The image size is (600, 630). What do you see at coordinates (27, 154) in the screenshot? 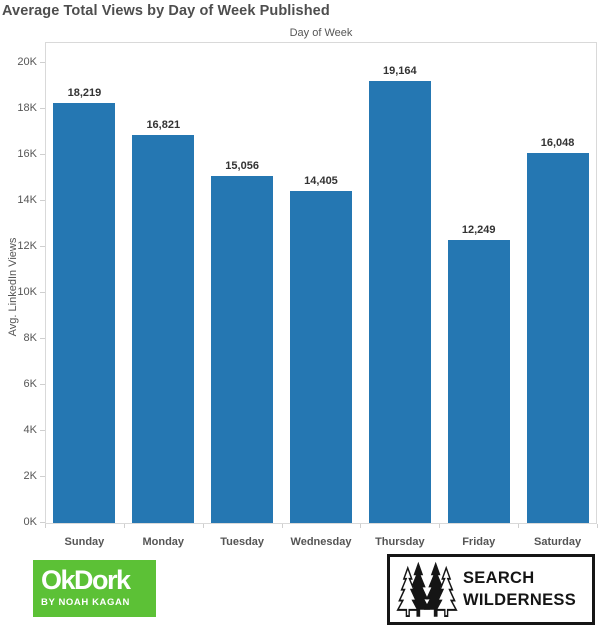
I see `y-tick-label: 16K` at bounding box center [27, 154].